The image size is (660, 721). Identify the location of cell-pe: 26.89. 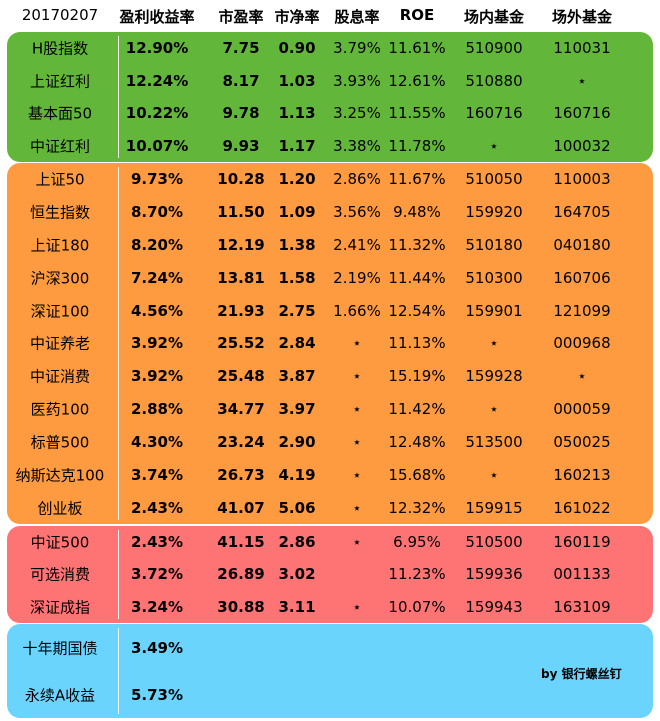
(241, 574).